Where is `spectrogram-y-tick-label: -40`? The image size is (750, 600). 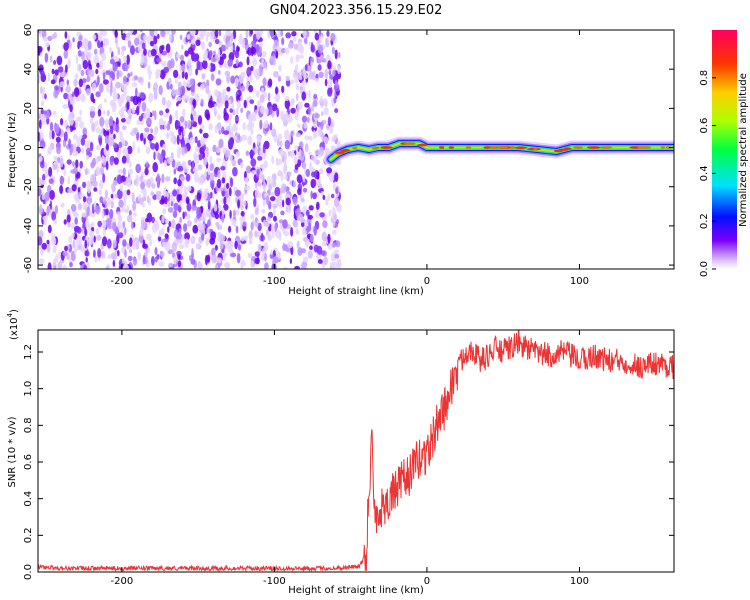
spectrogram-y-tick-label: -40 is located at coordinates (28, 226).